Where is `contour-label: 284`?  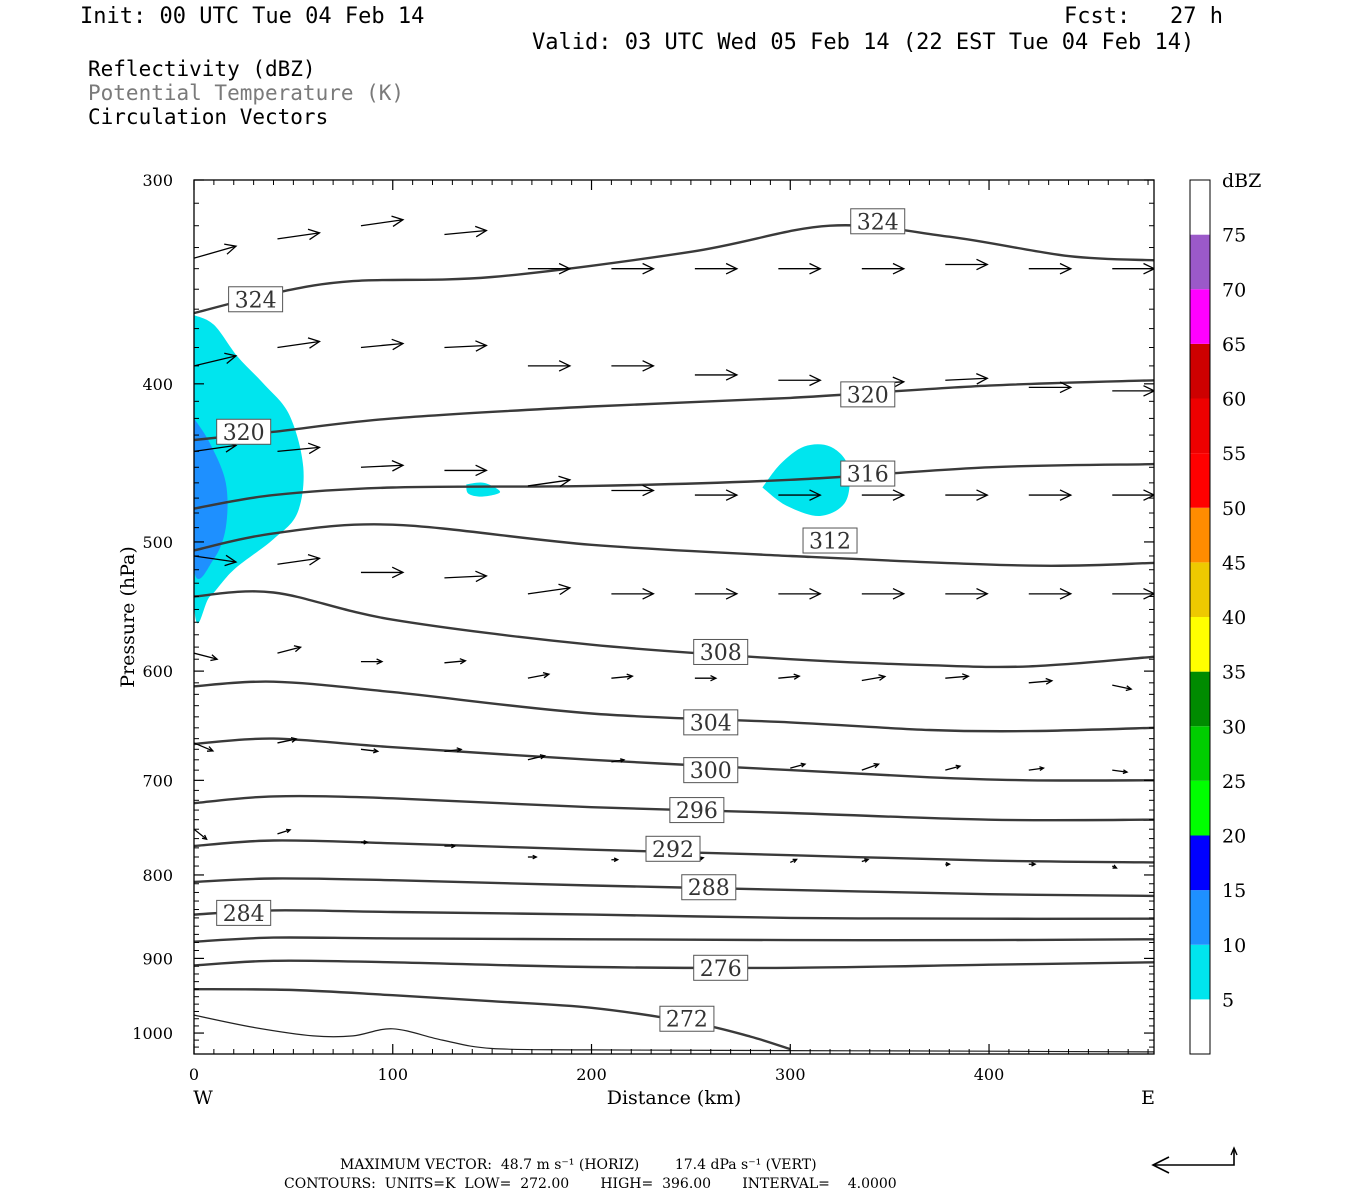 contour-label: 284 is located at coordinates (244, 914).